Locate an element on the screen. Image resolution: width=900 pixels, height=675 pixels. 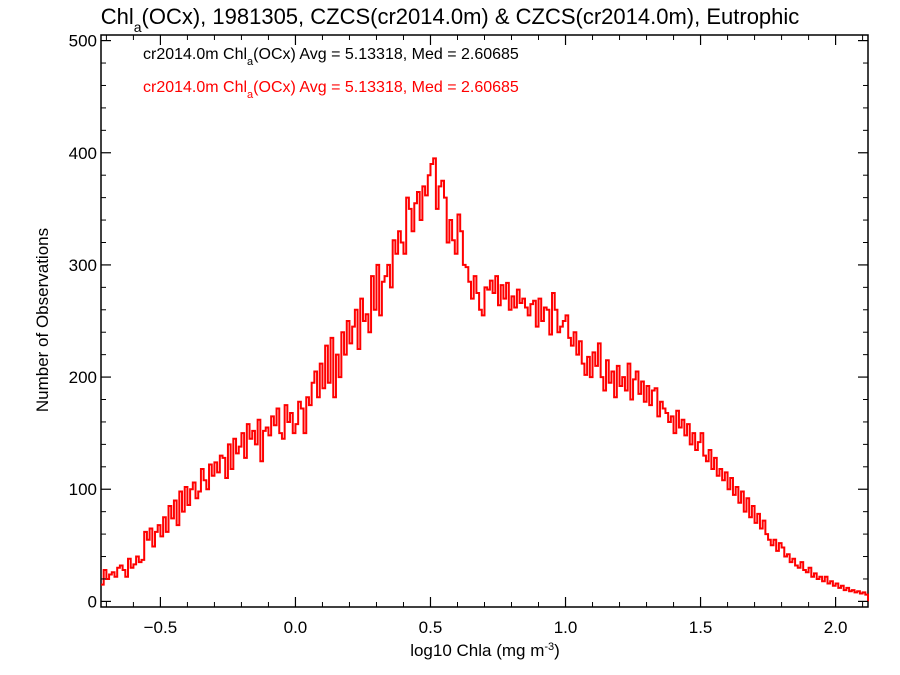
y-axis-title: Number of Observations is located at coordinates (42, 320).